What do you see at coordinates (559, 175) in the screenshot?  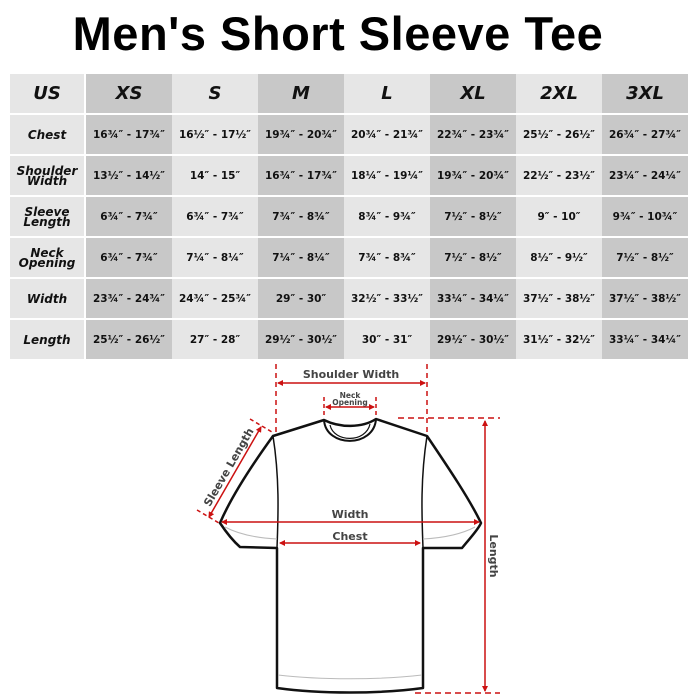 I see `measurement-cell: 22½″ - 23½″` at bounding box center [559, 175].